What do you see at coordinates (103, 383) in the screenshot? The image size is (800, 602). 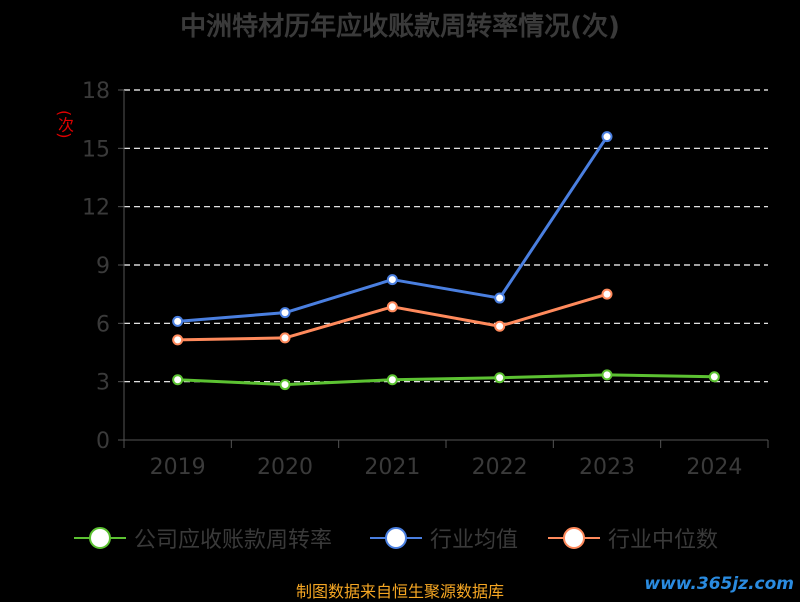 I see `y-tick-label: 3` at bounding box center [103, 383].